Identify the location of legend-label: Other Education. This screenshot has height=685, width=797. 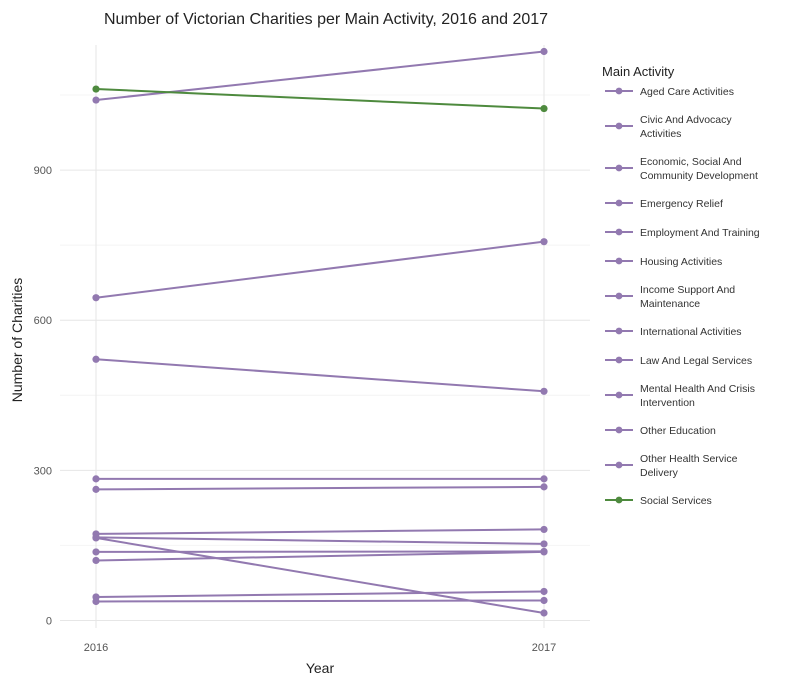
(678, 431).